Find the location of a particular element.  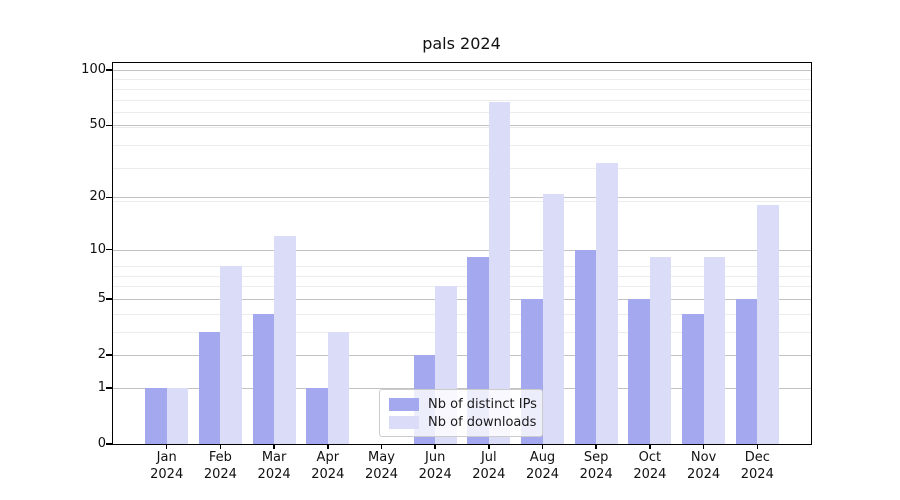

x-tick-label: Jan 2024 is located at coordinates (167, 466).